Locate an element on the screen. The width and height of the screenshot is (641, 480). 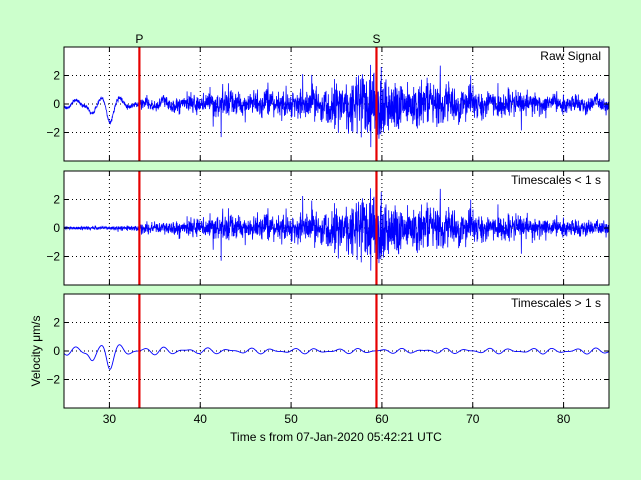
x-tick-label: 80 is located at coordinates (564, 419).